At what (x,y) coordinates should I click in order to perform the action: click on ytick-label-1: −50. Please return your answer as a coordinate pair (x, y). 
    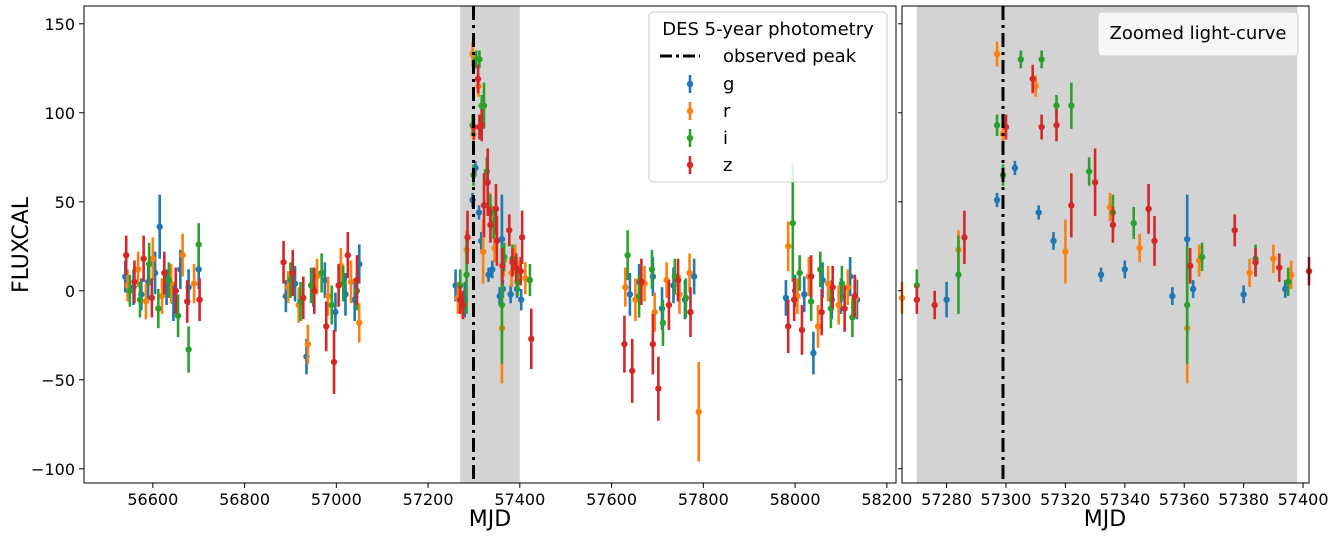
    Looking at the image, I should click on (58, 380).